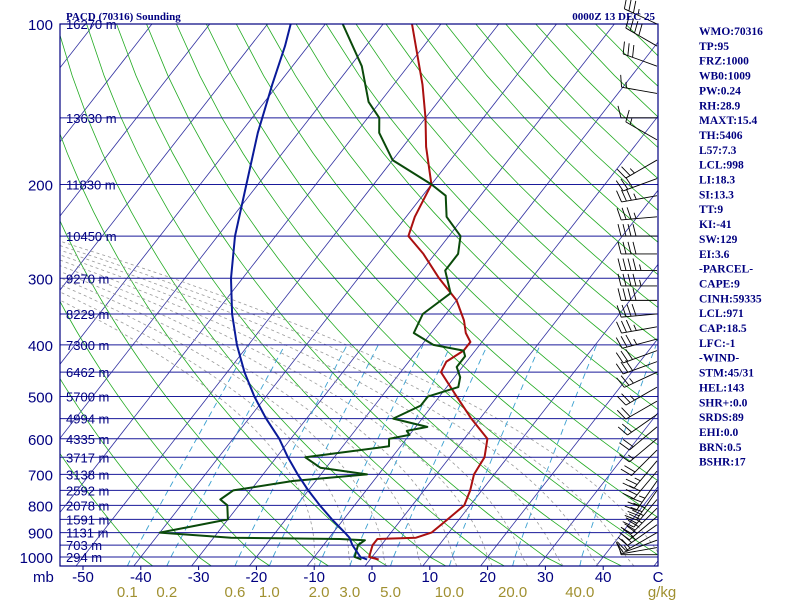 The width and height of the screenshot is (800, 605). What do you see at coordinates (40, 279) in the screenshot?
I see `pressure-tick-label: 300` at bounding box center [40, 279].